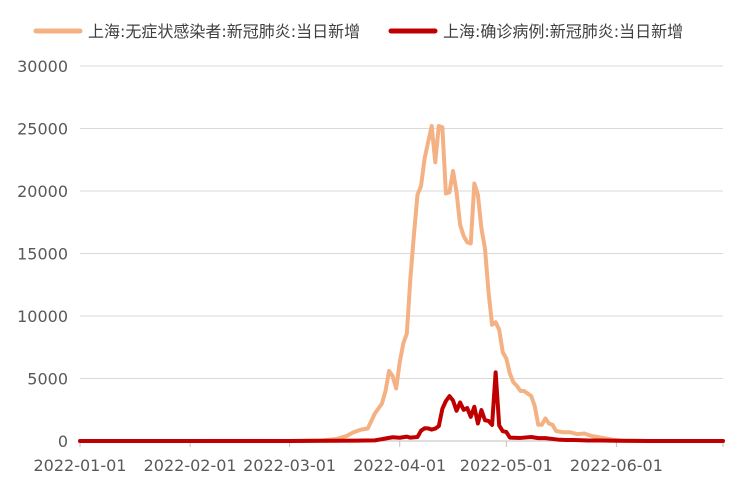  What do you see at coordinates (506, 465) in the screenshot?
I see `x-tick-label: 2022-05-01` at bounding box center [506, 465].